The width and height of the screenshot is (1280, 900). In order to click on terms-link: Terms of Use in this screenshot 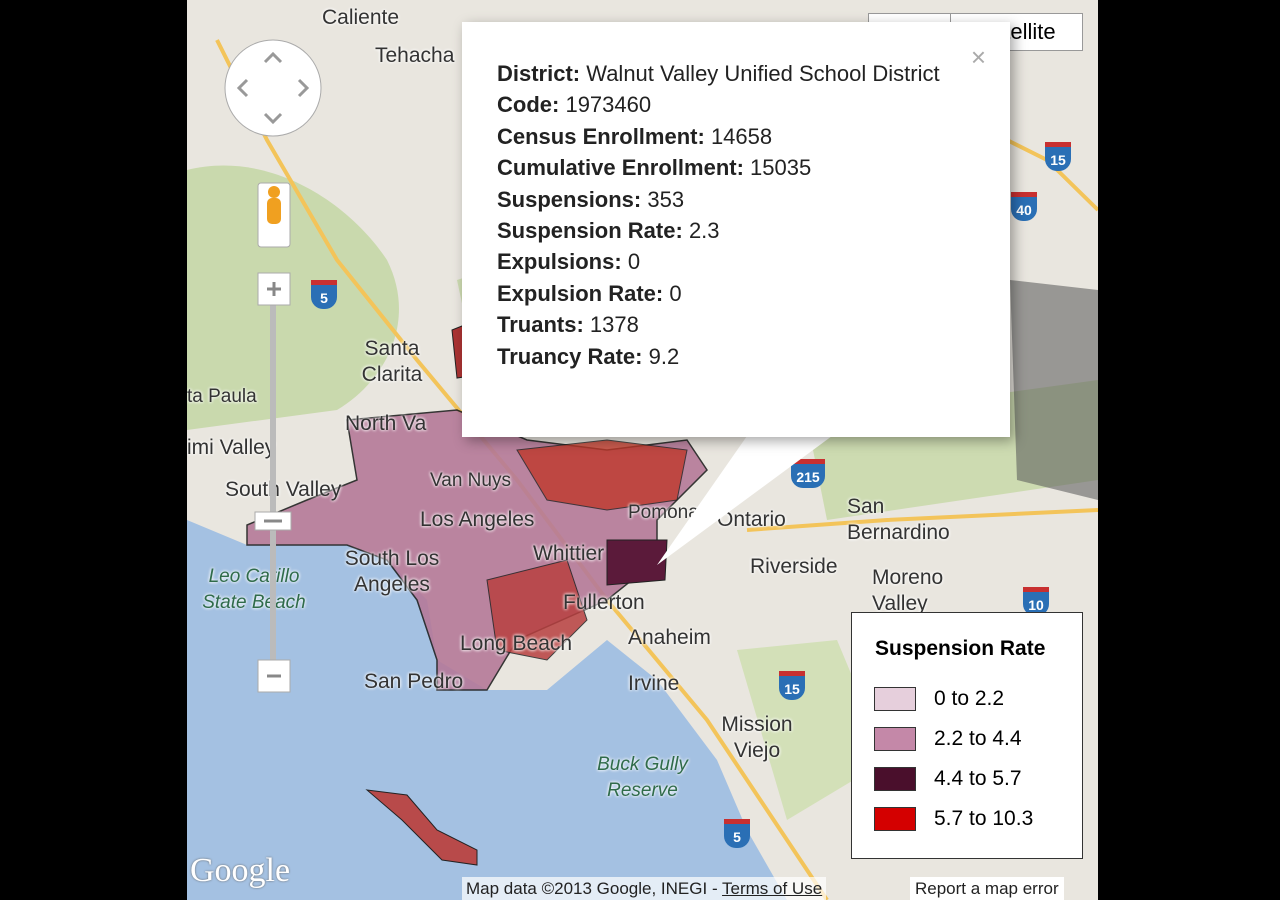, I will do `click(772, 888)`.